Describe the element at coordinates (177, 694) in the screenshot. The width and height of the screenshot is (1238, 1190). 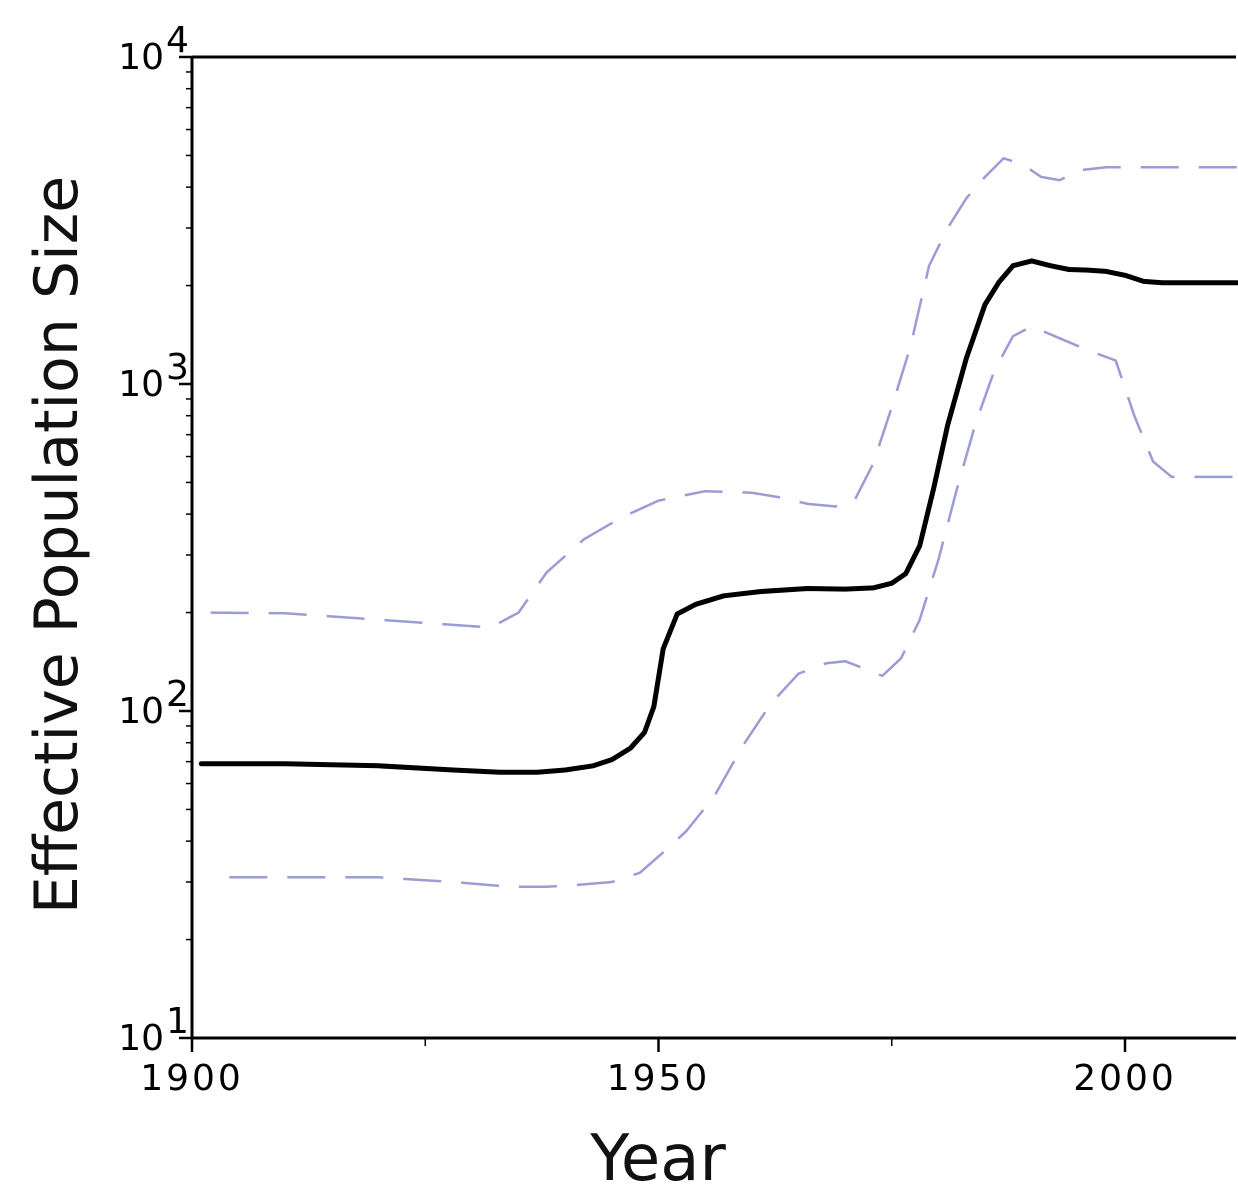
I see `y-tick-exponent: 2` at that location.